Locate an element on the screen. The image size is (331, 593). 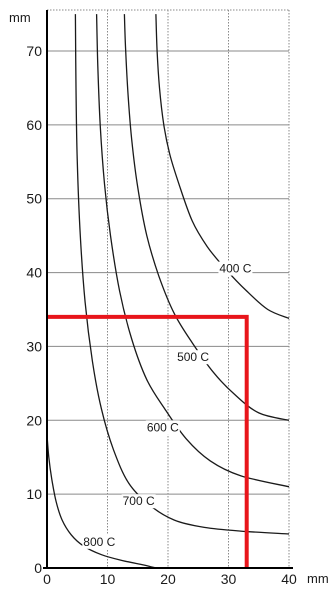
y-tick-label: 50 is located at coordinates (34, 199).